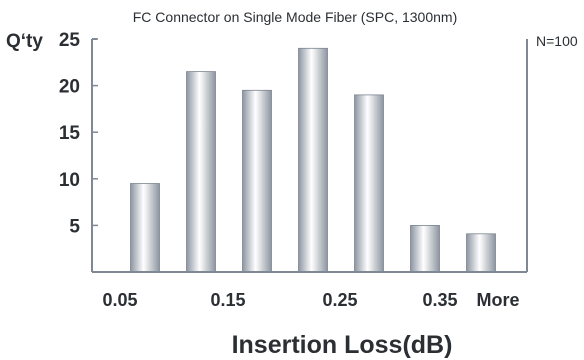 This screenshot has height=360, width=584. What do you see at coordinates (74, 226) in the screenshot?
I see `y-tick-label: 5` at bounding box center [74, 226].